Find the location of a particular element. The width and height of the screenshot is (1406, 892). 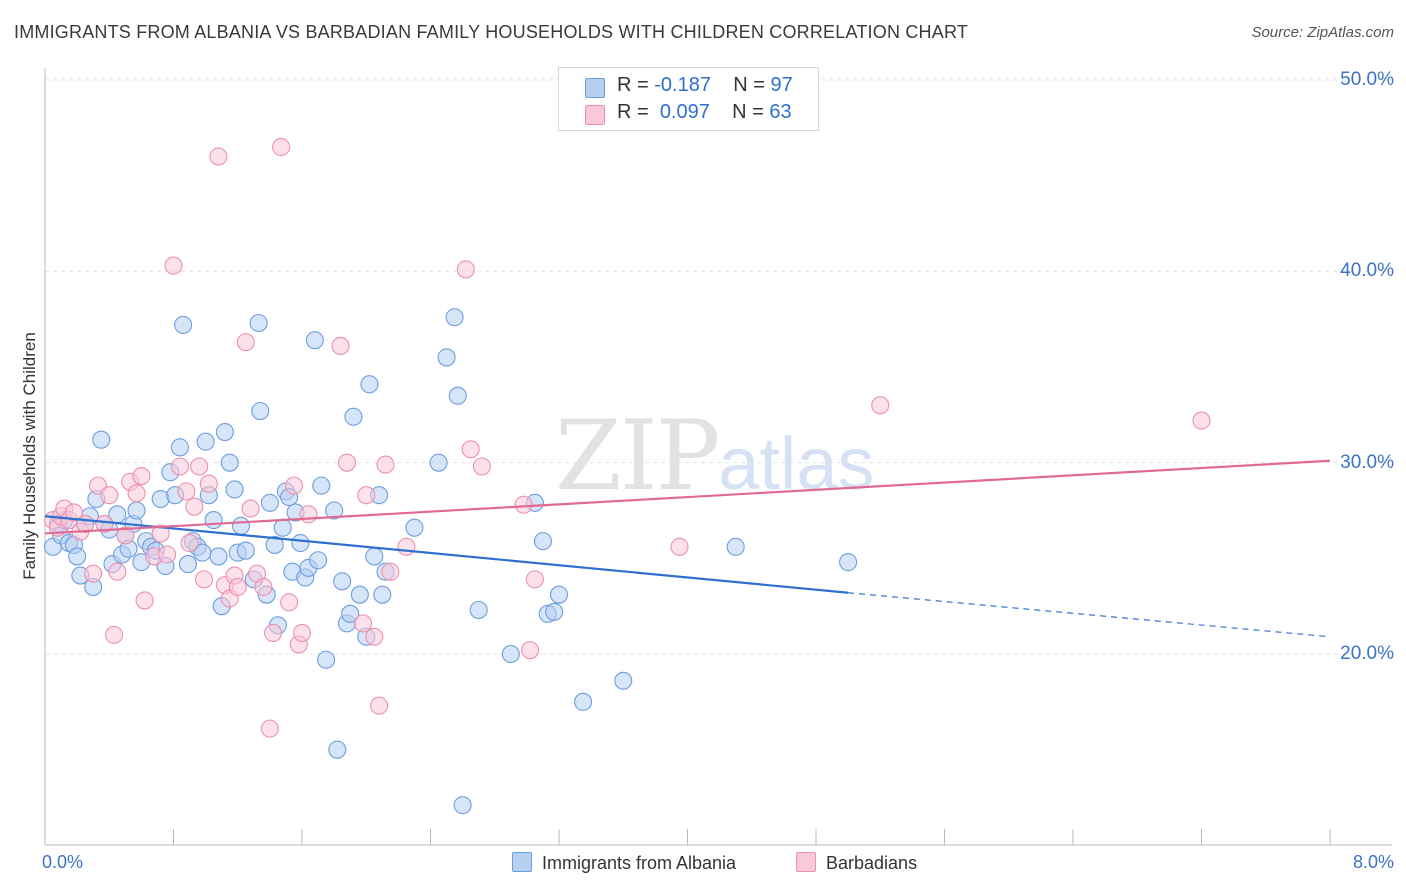

y-tick-label: 30.0% is located at coordinates (1367, 462).